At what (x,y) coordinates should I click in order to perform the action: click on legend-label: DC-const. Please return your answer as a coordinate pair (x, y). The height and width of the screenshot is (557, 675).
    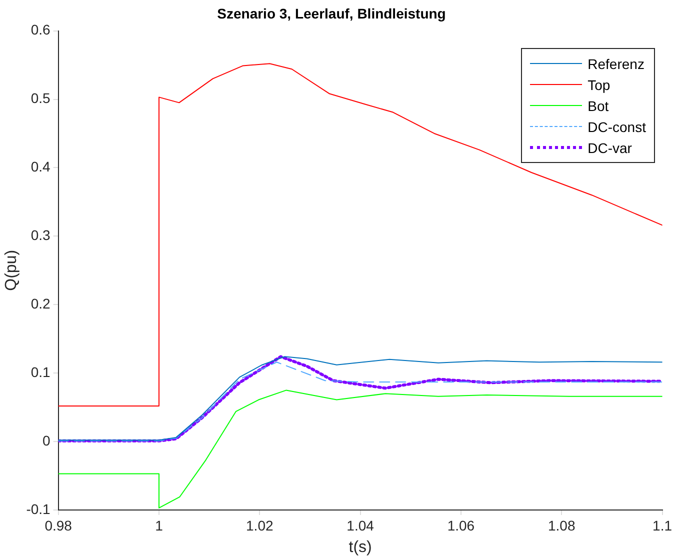
    Looking at the image, I should click on (617, 126).